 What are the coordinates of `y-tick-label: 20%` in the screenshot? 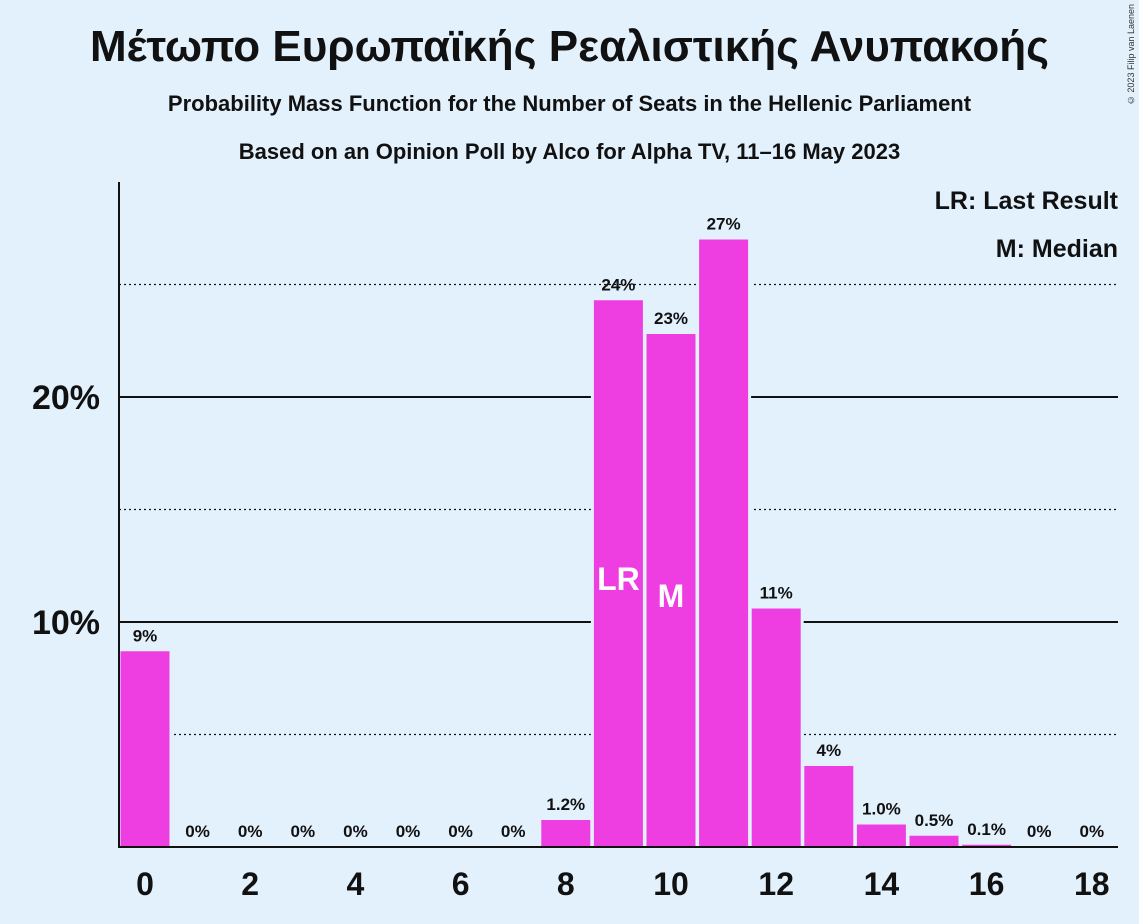 It's located at (66, 398).